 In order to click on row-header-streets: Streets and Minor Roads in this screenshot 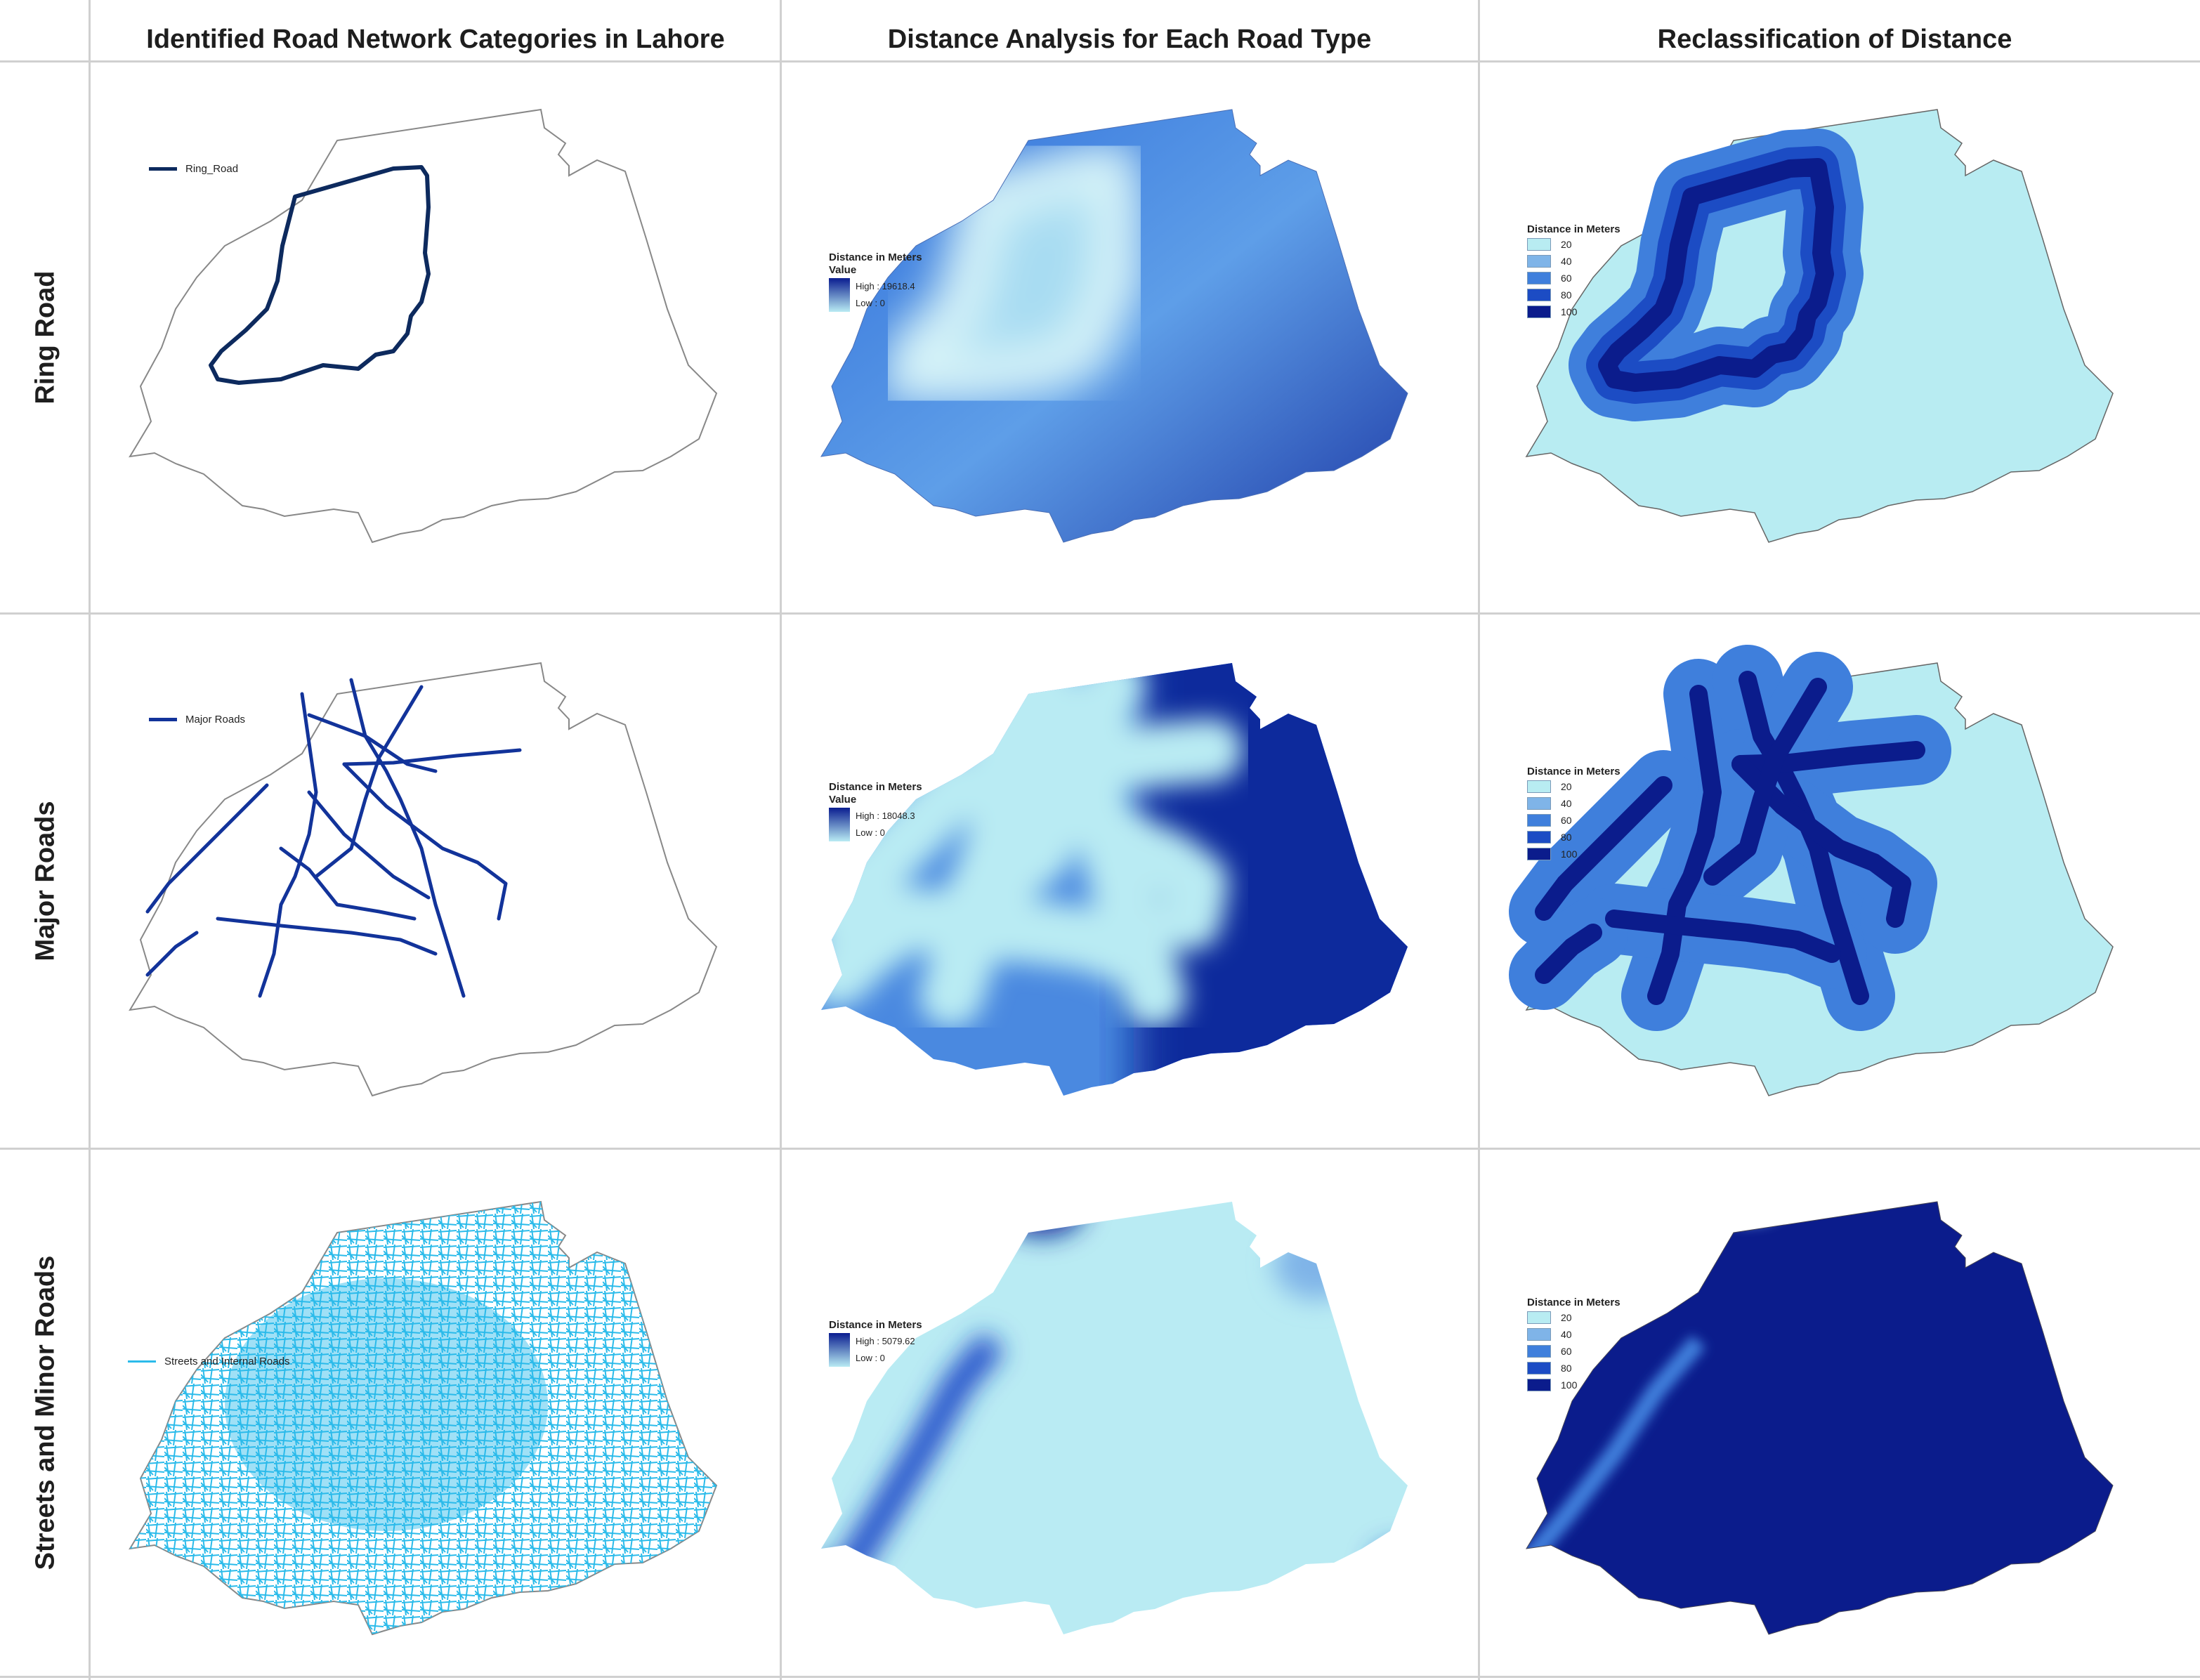, I will do `click(45, 1412)`.